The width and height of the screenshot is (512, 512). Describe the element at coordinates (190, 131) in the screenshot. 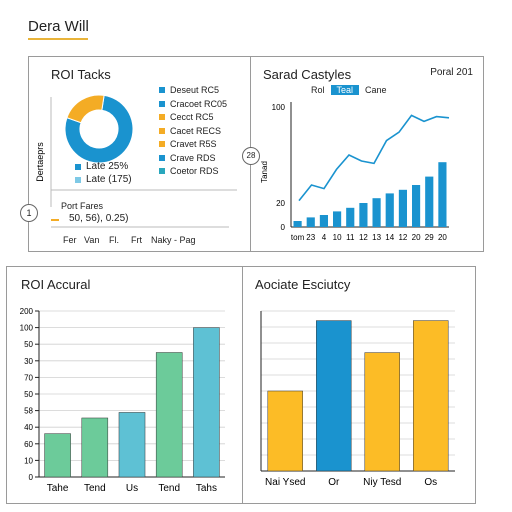

I see `legend-item: Cacet RECS` at that location.